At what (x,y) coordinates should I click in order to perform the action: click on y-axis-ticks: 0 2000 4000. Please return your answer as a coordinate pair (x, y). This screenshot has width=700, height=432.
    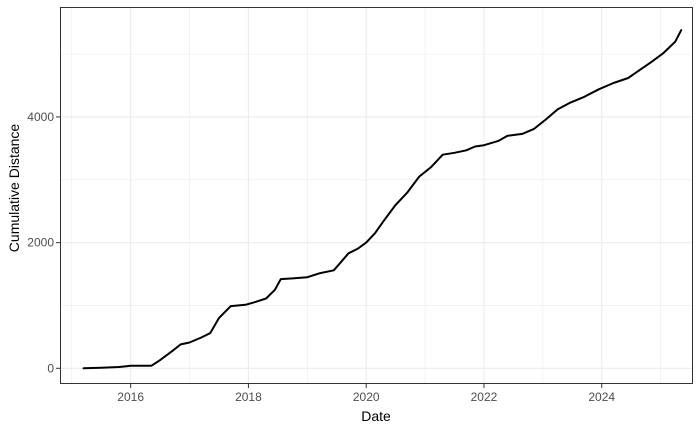
    Looking at the image, I should click on (43, 242).